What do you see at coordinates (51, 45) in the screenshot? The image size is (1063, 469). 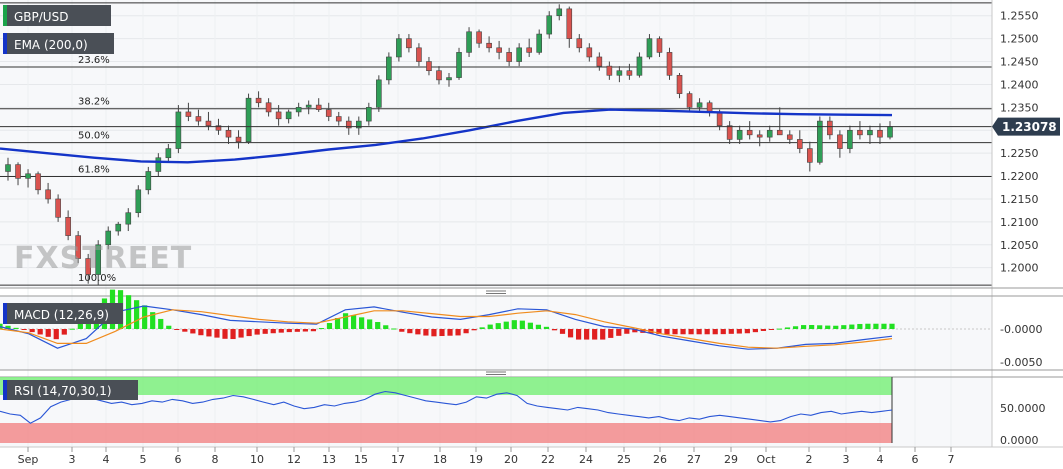 I see `svg-text: EMA (200,0)` at bounding box center [51, 45].